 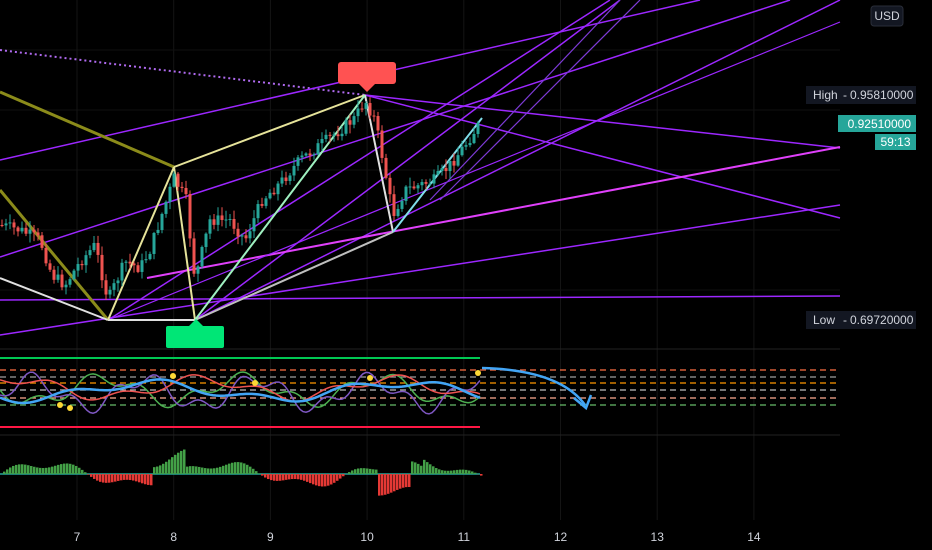 I want to click on low-label: Low, so click(x=824, y=320).